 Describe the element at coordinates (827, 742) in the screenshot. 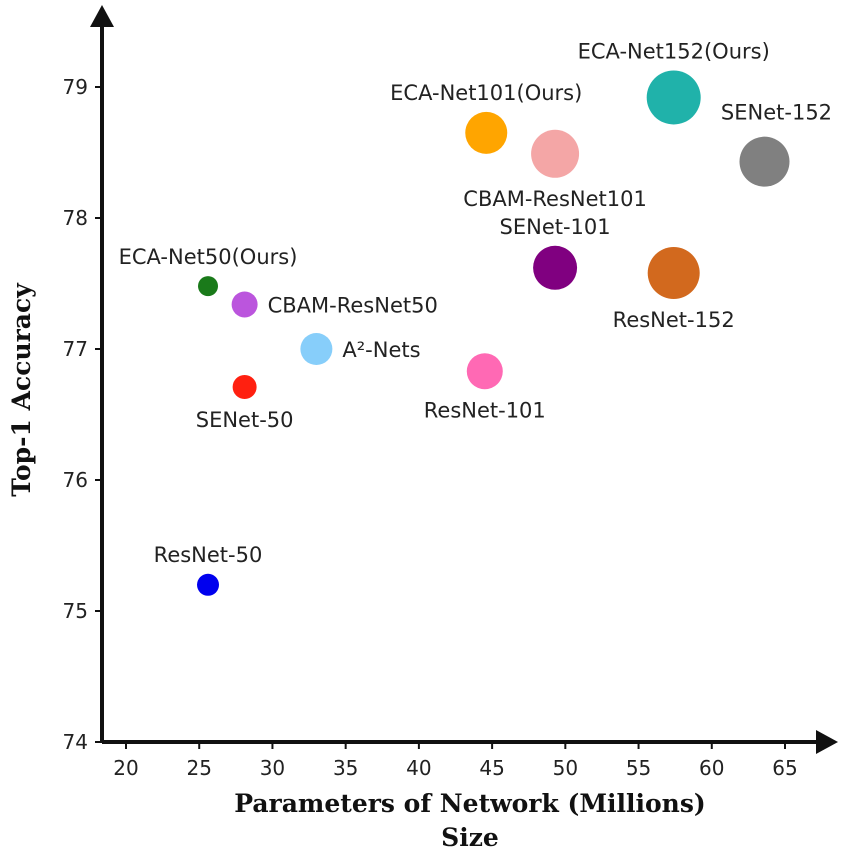

I see `x-axis-arrow` at that location.